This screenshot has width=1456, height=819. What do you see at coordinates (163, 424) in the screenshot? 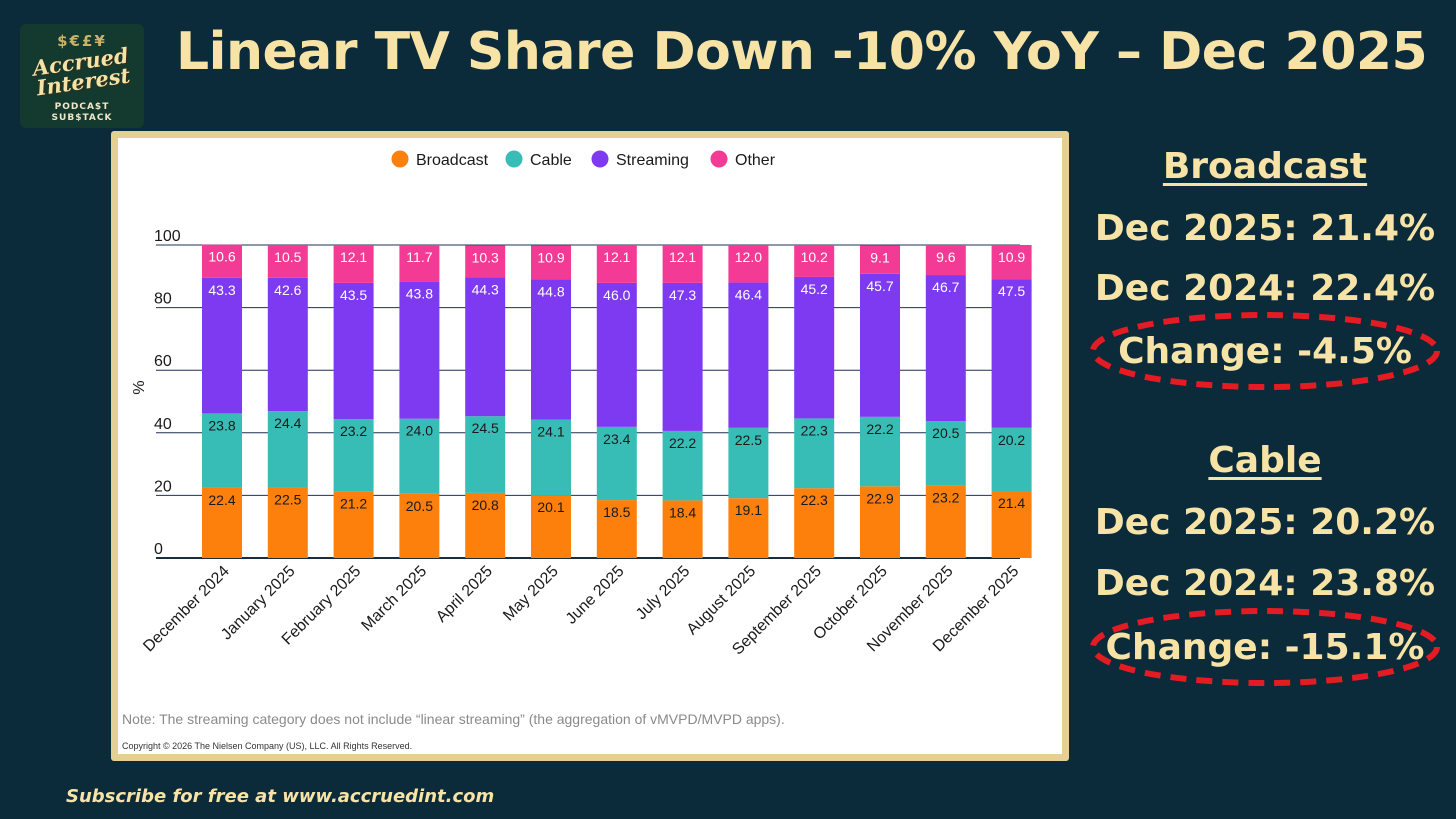
I see `y-tick-label-40: 40` at bounding box center [163, 424].